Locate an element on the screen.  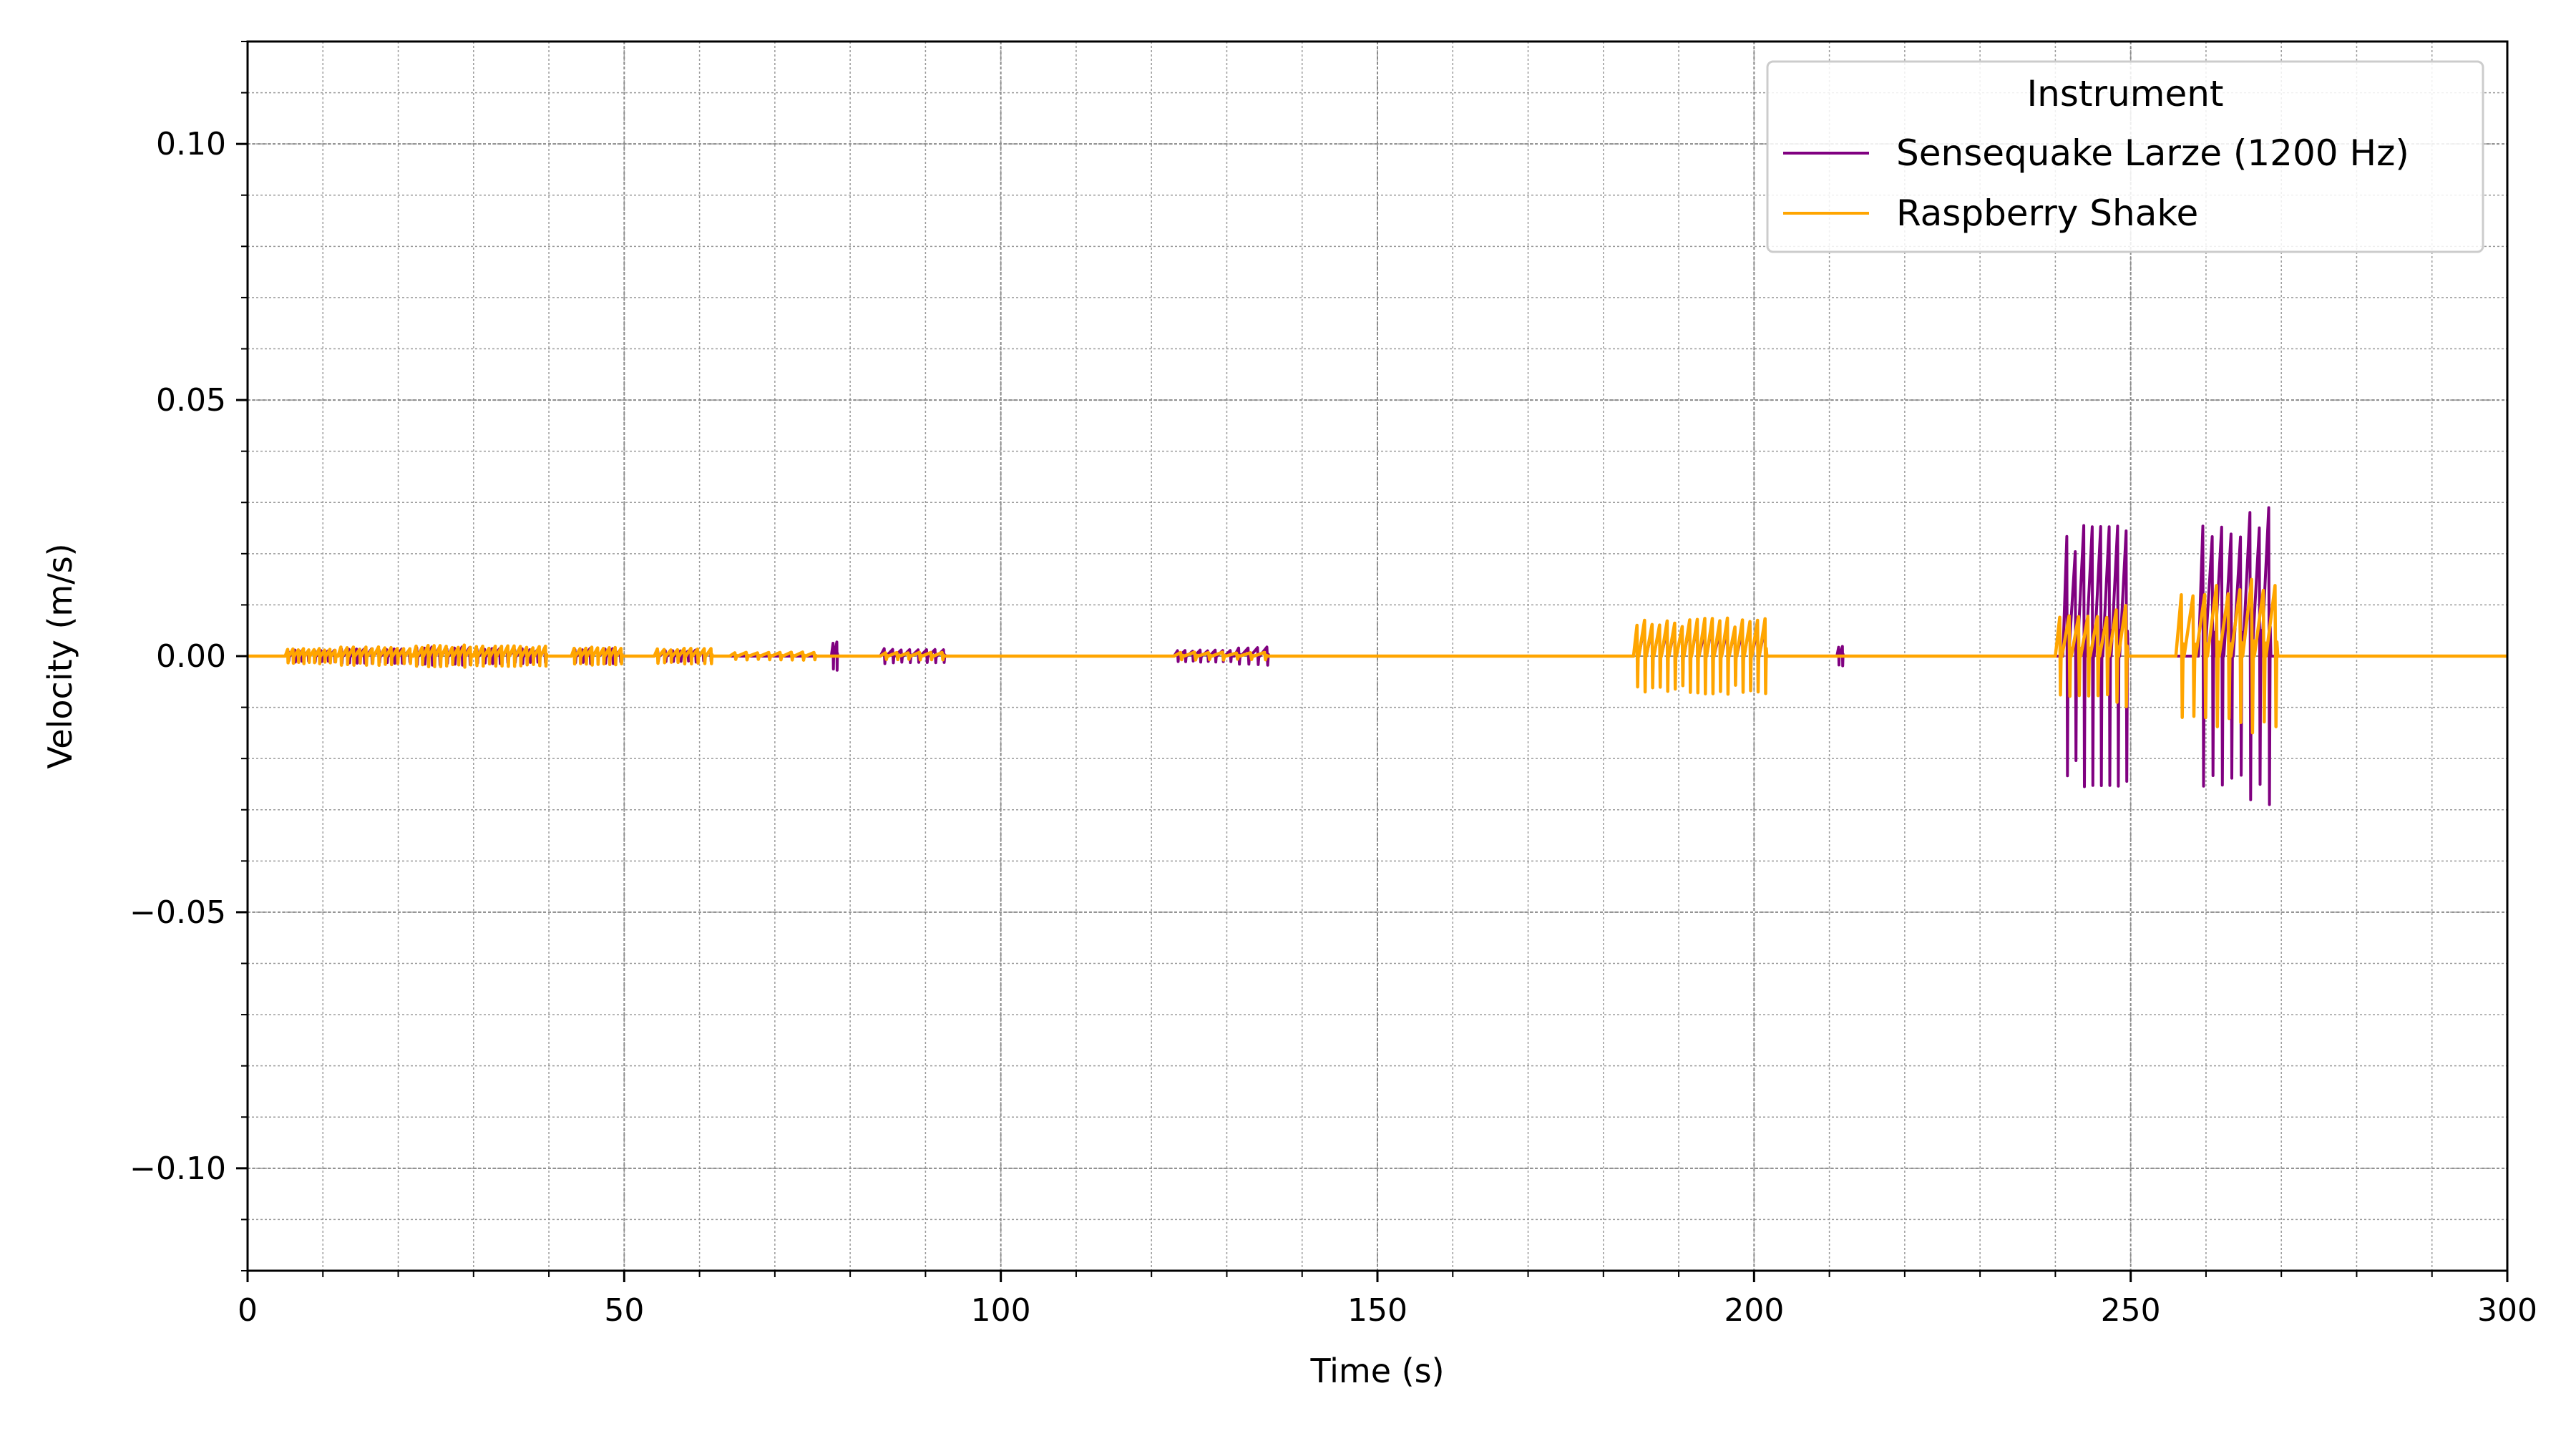
x-axis-ticks: 0 50 100 150 200 250 300 is located at coordinates (1387, 1300).